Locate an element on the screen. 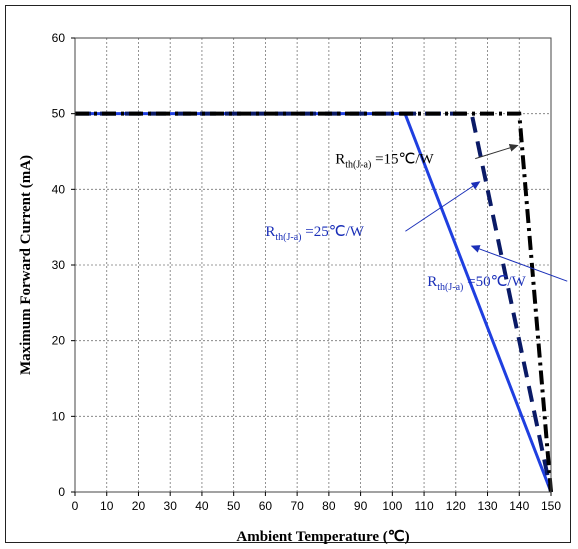  x-tick-label: 40 is located at coordinates (202, 506).